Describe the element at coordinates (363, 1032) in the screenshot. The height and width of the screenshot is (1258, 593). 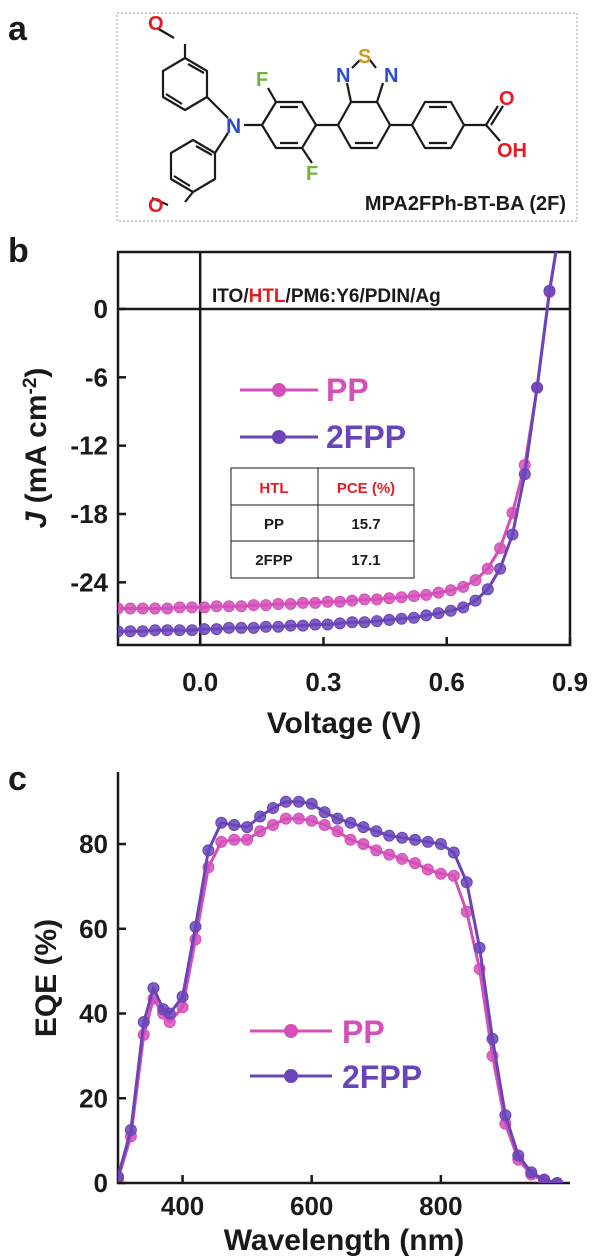
I see `legend-label-pp: PP` at that location.